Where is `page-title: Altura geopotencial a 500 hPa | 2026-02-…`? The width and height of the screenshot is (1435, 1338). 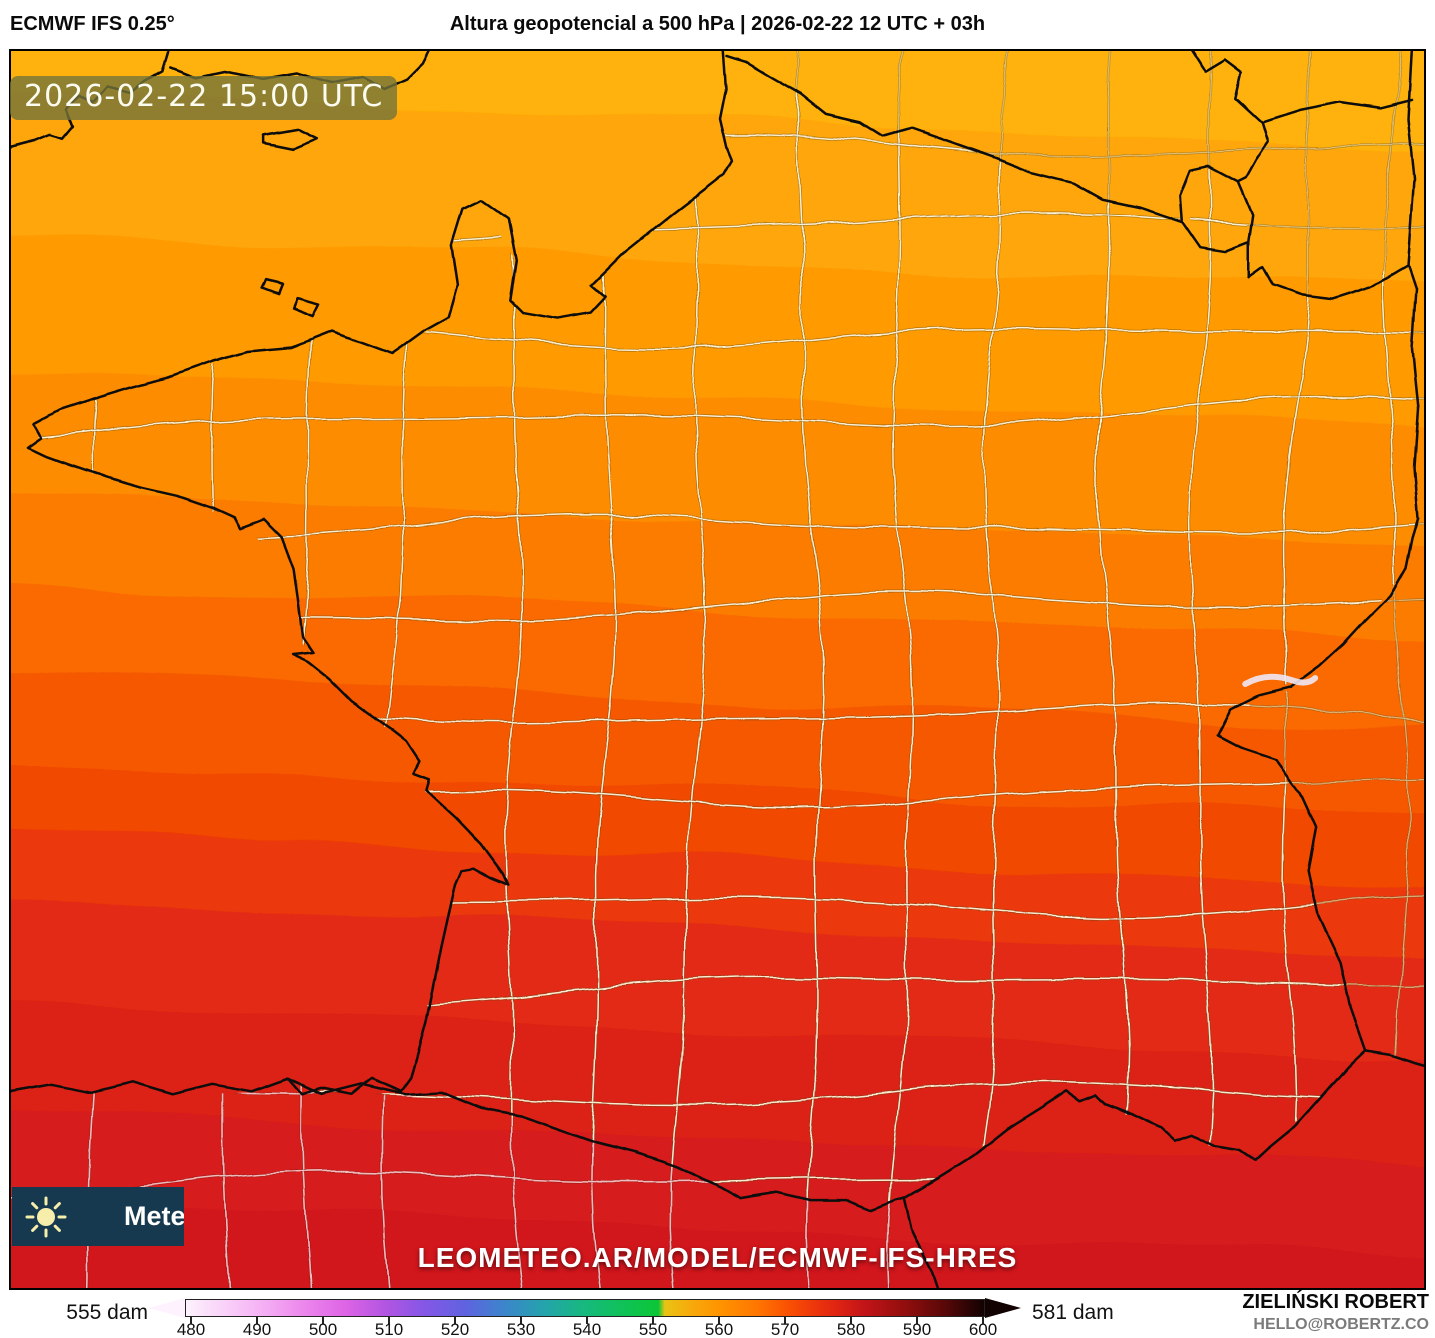
page-title: Altura geopotencial a 500 hPa | 2026-02-… is located at coordinates (717, 24).